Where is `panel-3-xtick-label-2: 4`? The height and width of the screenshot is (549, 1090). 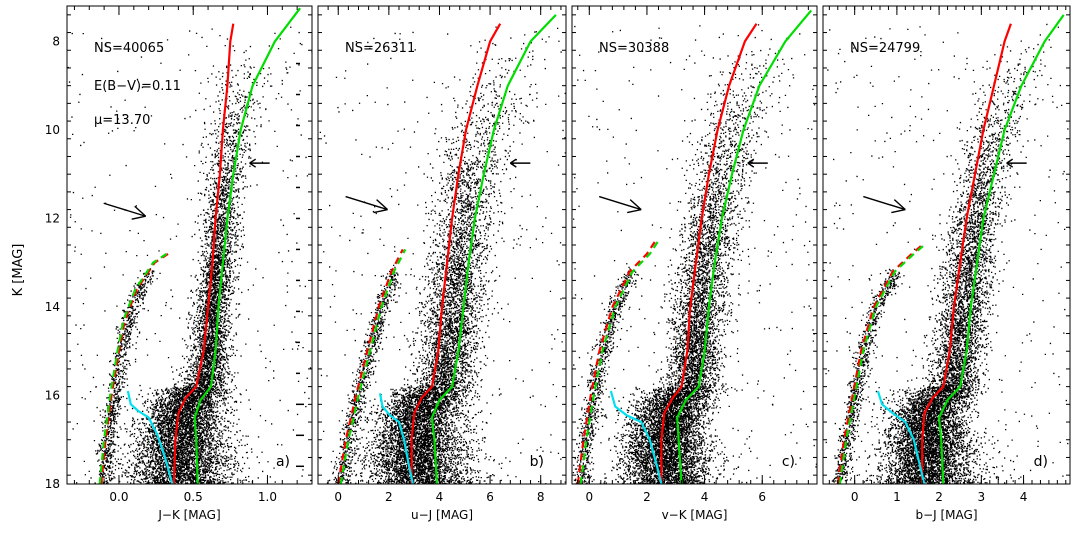
panel-3-xtick-label-2: 4 is located at coordinates (705, 497).